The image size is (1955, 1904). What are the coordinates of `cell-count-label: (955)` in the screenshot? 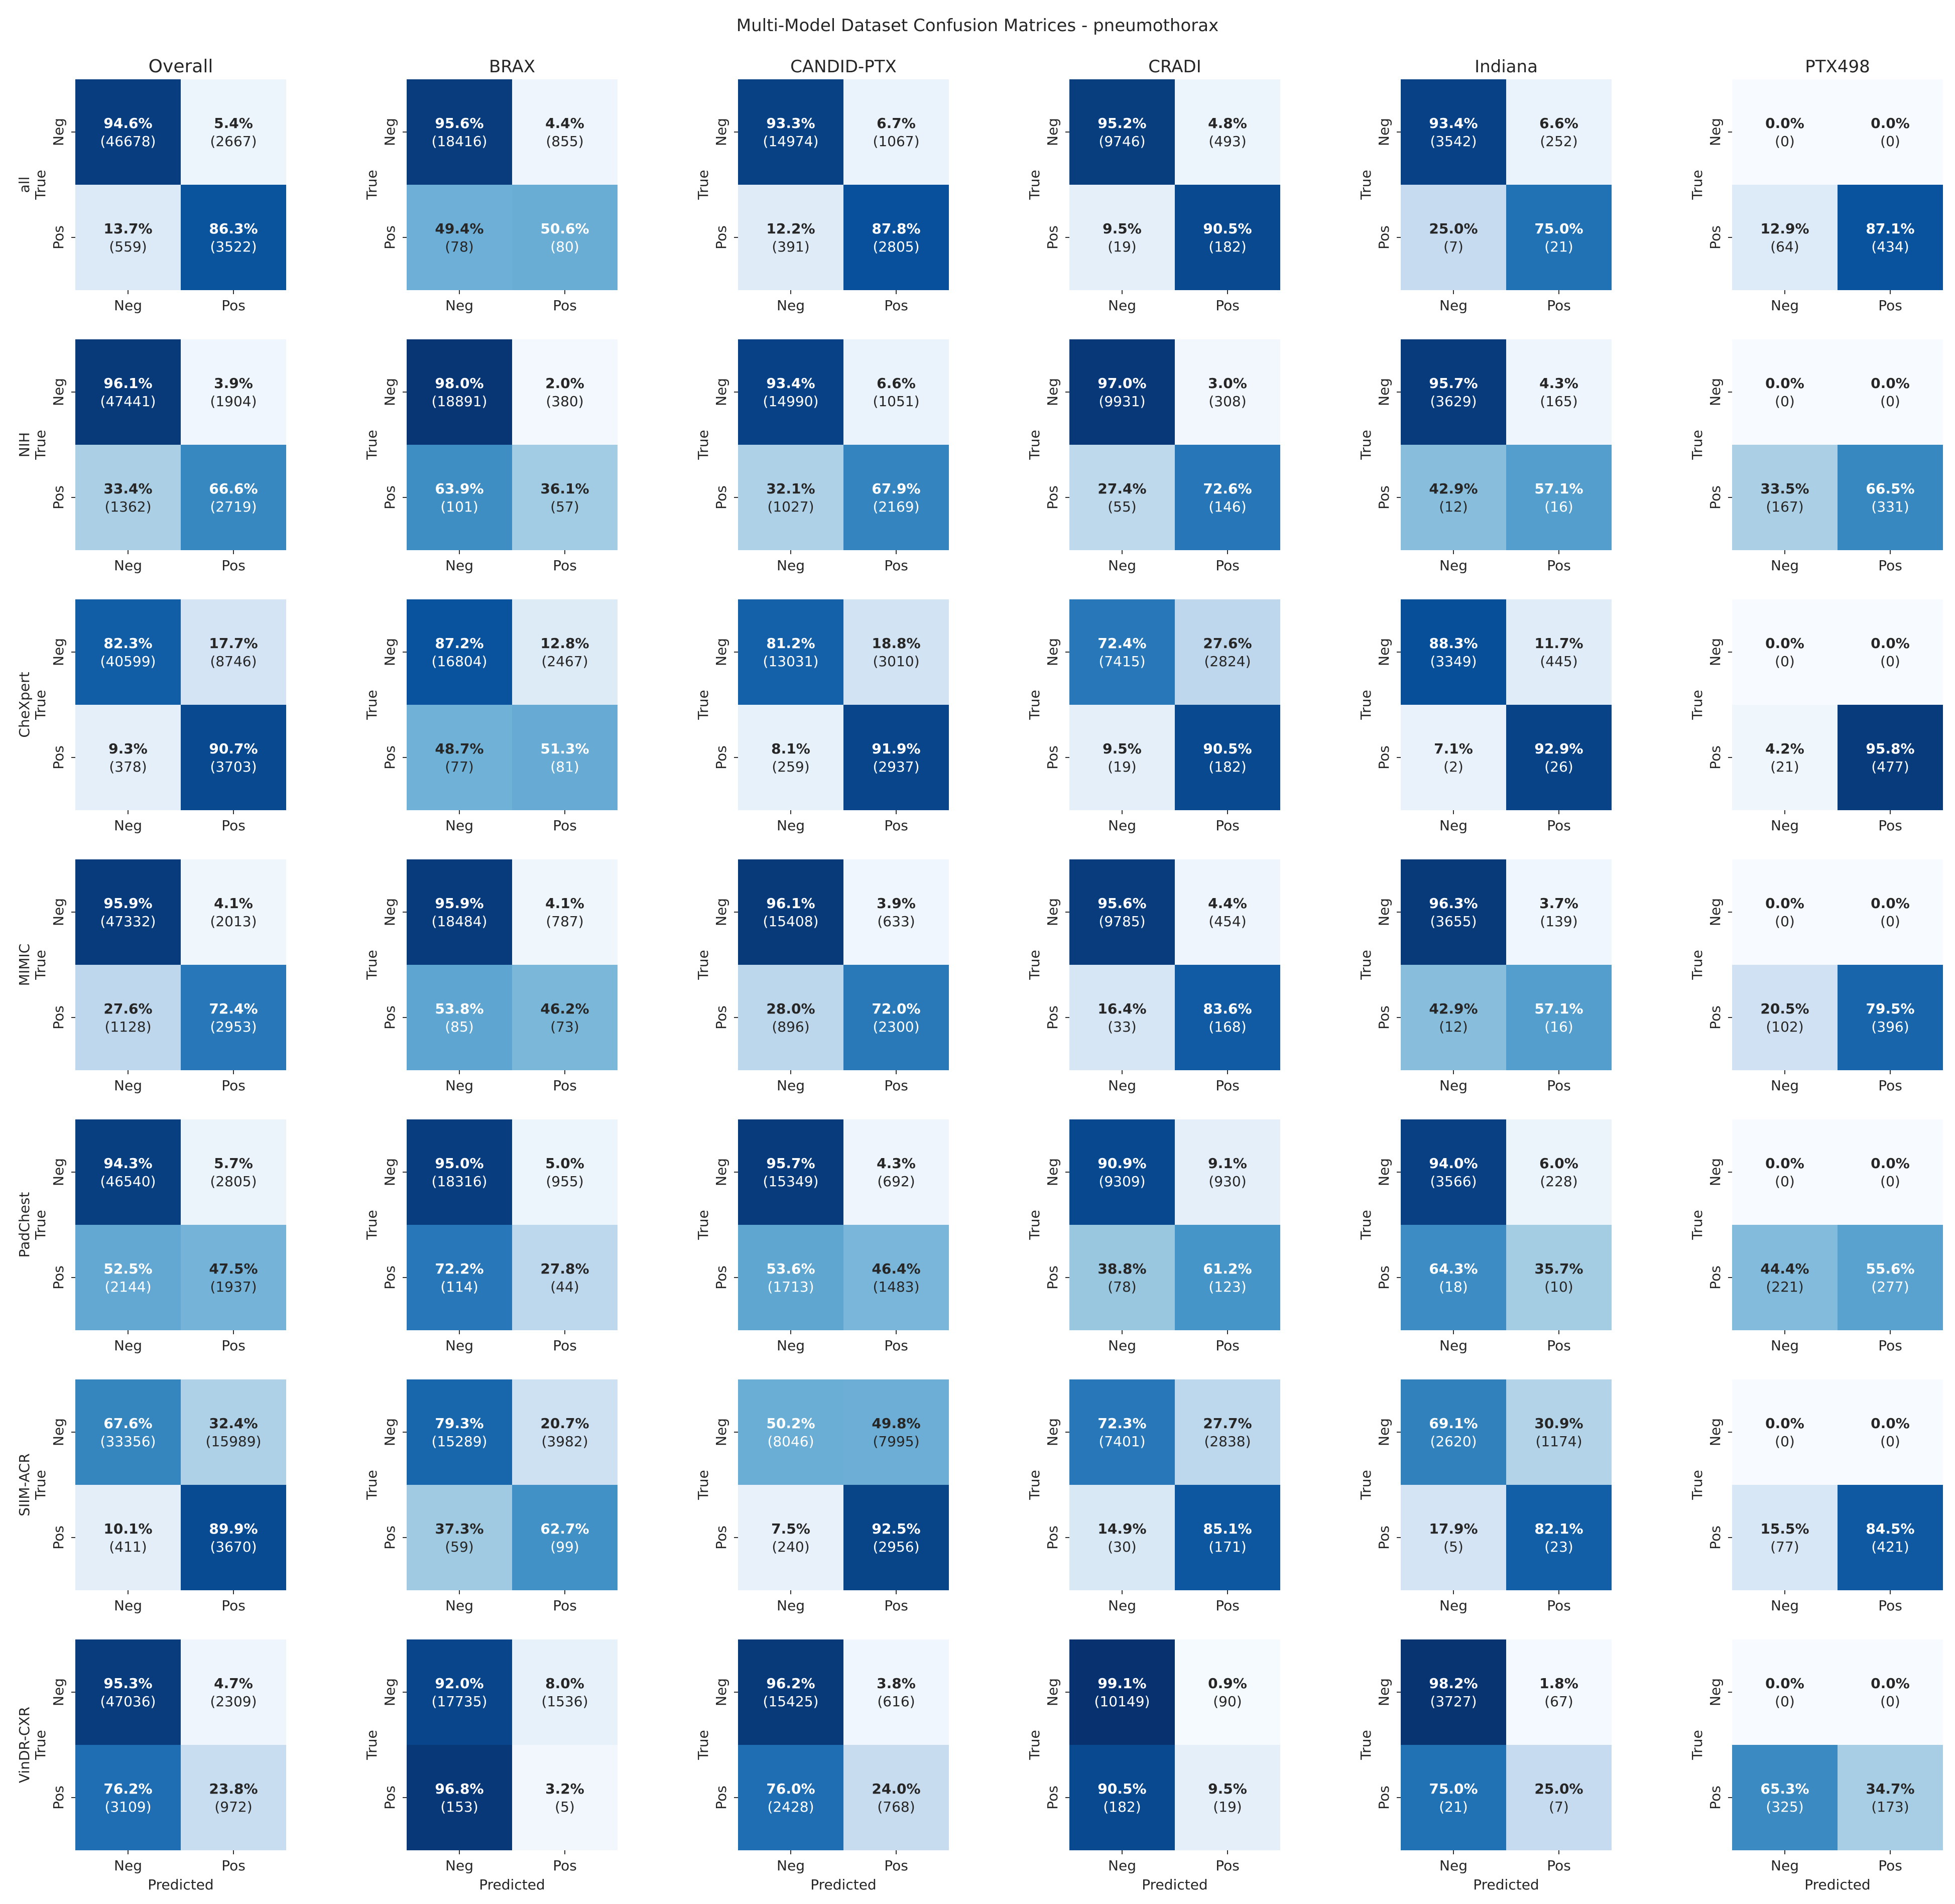 It's located at (564, 1181).